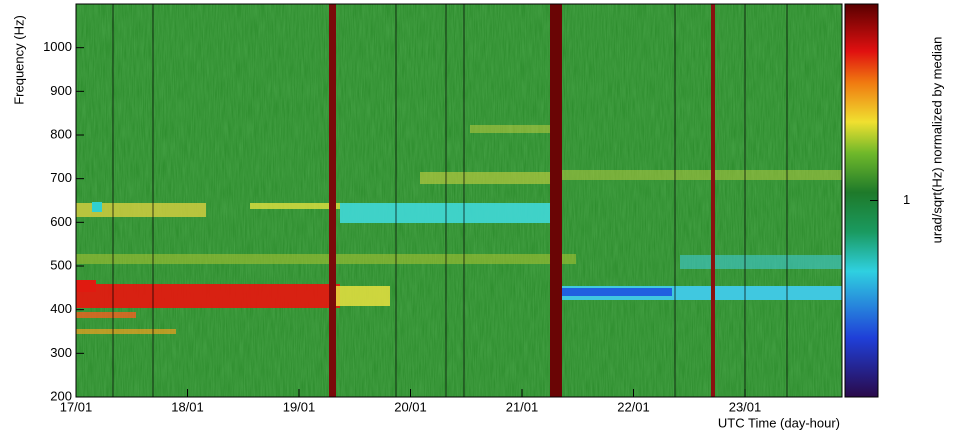  What do you see at coordinates (61, 90) in the screenshot?
I see `y-tick-label: 900` at bounding box center [61, 90].